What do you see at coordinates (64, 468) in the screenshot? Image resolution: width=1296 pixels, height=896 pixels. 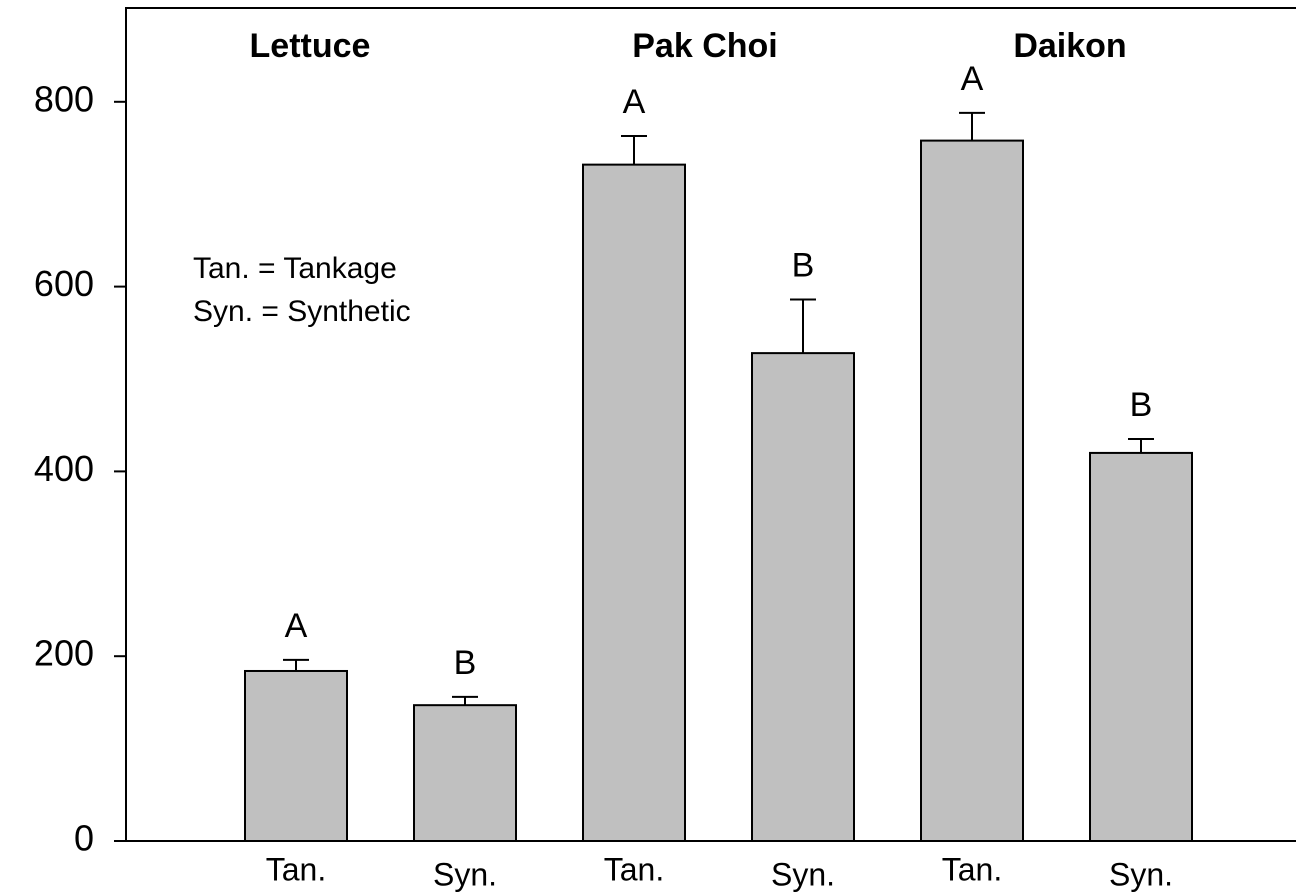 I see `y-tick-label: 400` at bounding box center [64, 468].